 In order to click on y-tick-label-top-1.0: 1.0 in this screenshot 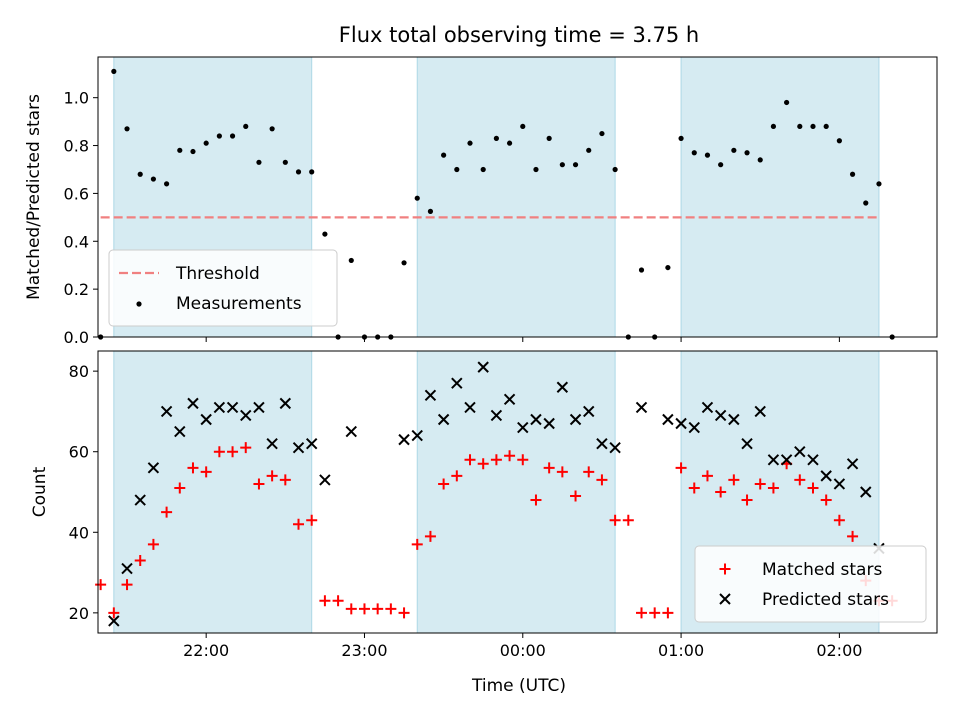, I will do `click(76, 98)`.